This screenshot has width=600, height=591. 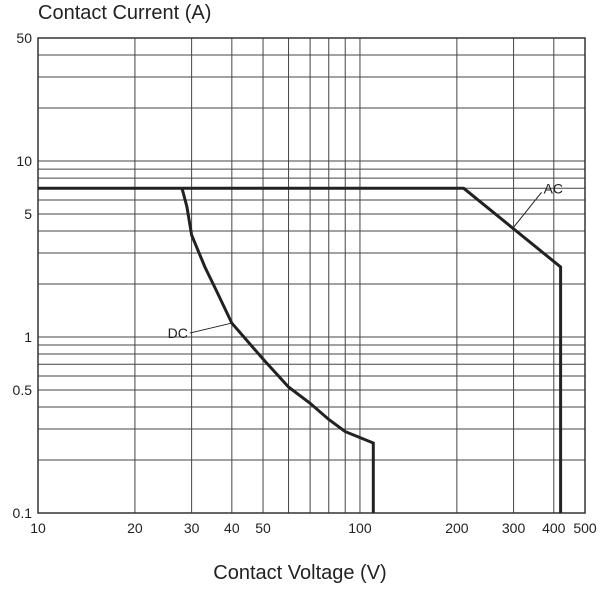 I want to click on chart-title: Contact Current (A), so click(x=125, y=13).